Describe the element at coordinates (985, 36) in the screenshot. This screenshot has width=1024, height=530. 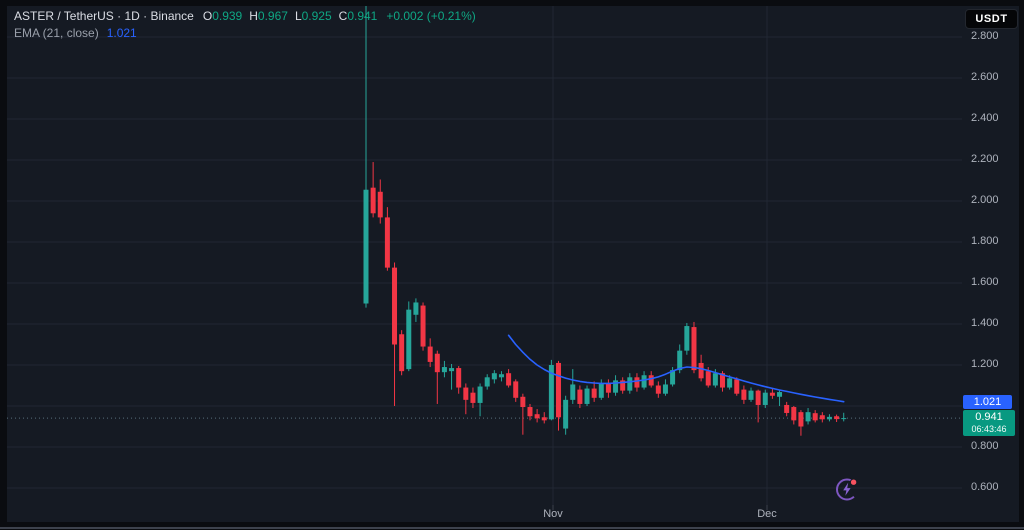
I see `price-axis-label: 2.800` at that location.